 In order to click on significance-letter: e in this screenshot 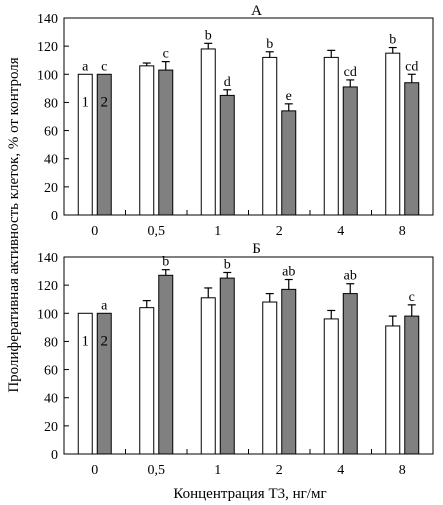, I will do `click(289, 96)`.